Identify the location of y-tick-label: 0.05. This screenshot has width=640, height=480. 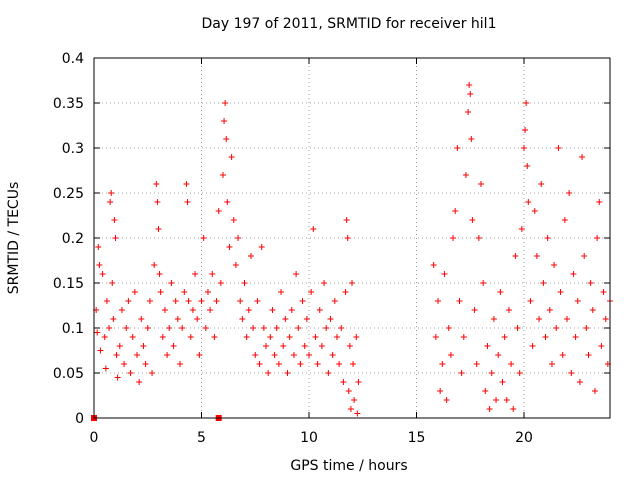
(68, 374).